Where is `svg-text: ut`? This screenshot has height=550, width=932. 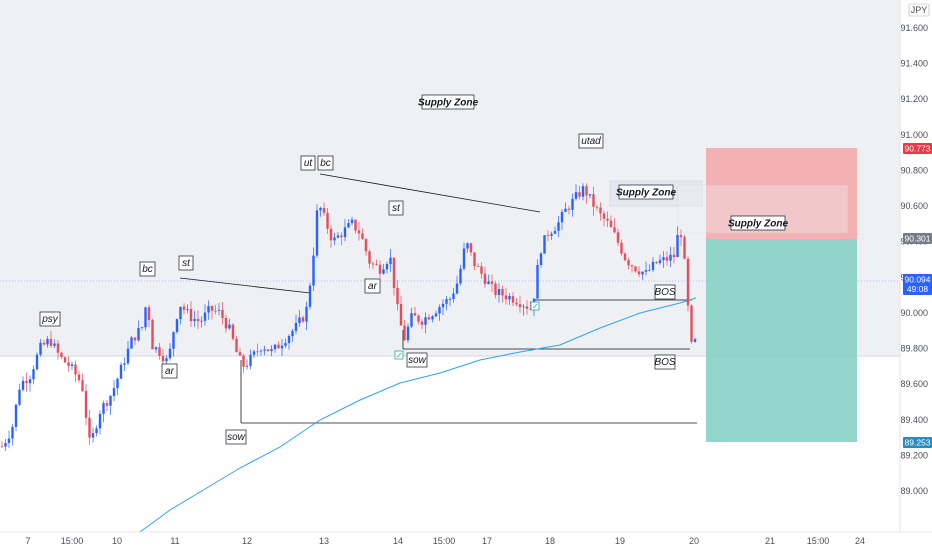 svg-text: ut is located at coordinates (309, 163).